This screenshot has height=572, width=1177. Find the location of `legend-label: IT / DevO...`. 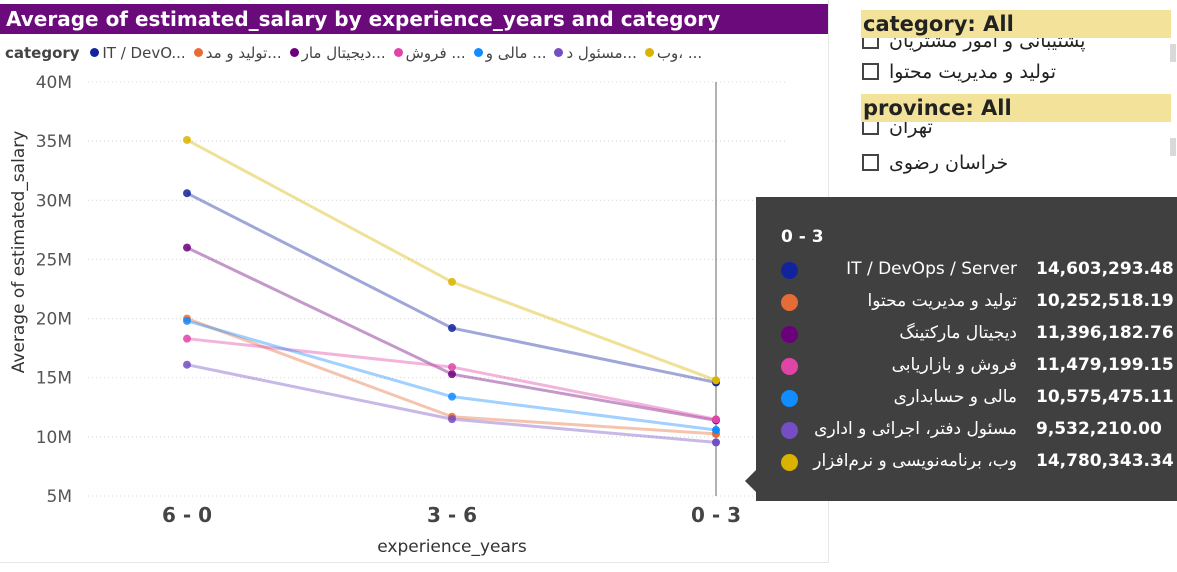

legend-label: IT / DevO... is located at coordinates (144, 53).